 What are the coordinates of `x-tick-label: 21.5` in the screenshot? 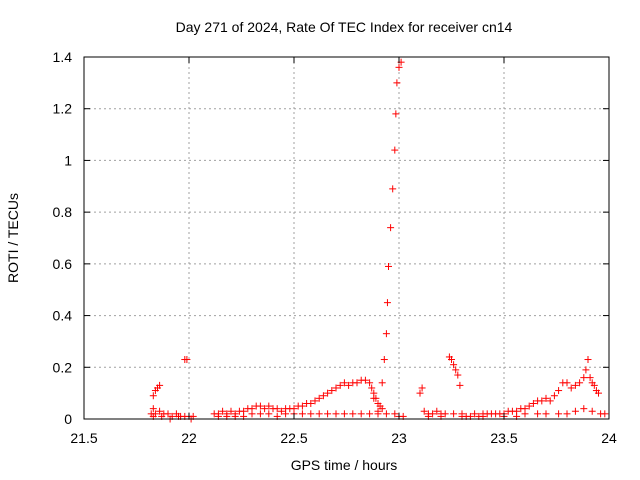 It's located at (83, 438).